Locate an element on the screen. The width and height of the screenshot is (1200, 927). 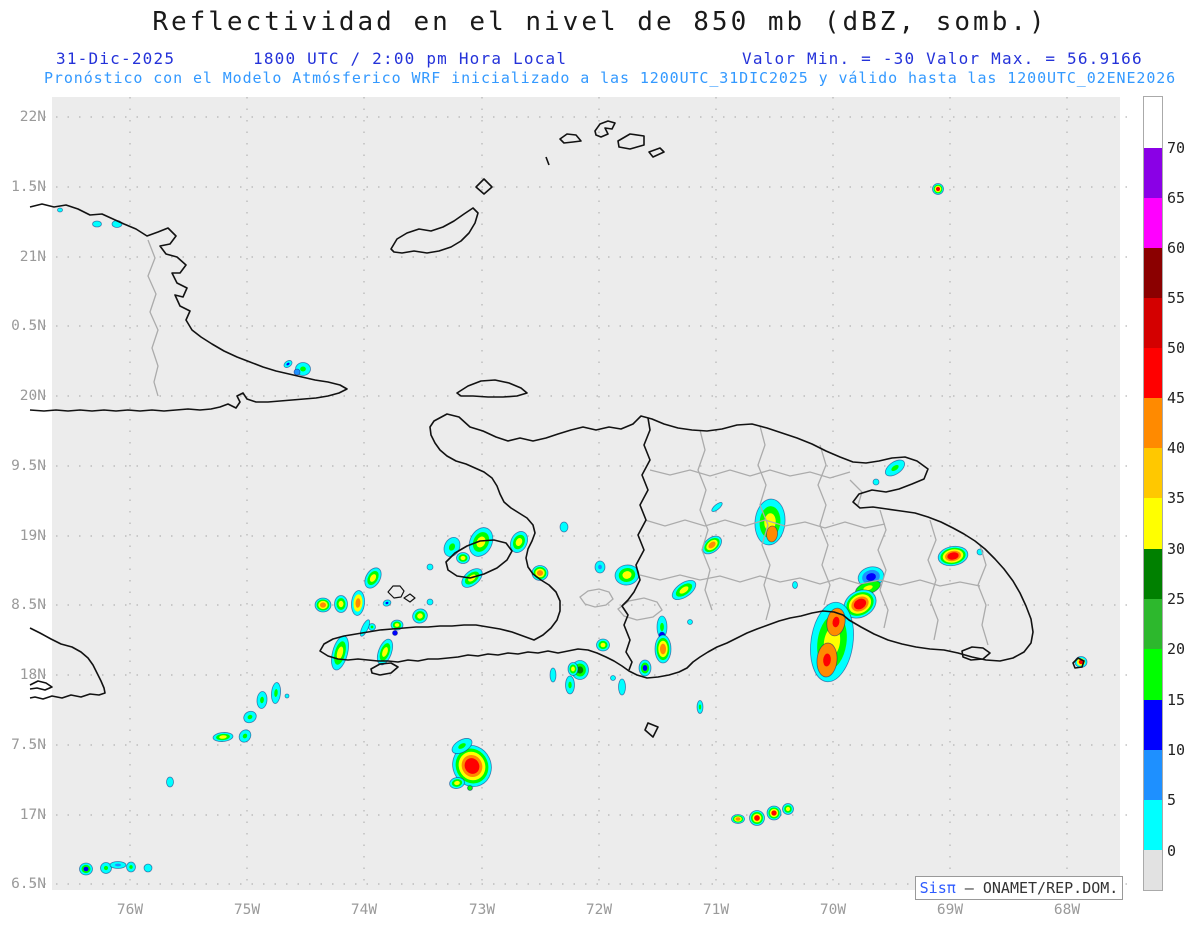
border-haiti-dr is located at coordinates (636, 544).